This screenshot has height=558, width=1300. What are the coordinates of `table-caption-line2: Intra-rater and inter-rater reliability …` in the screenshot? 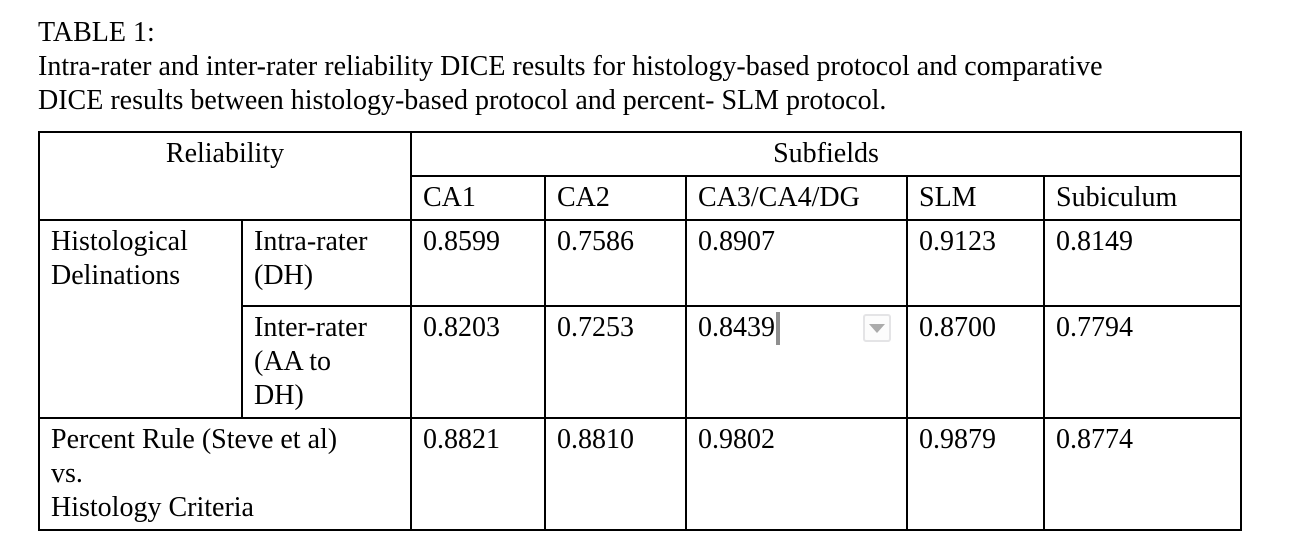 It's located at (570, 66).